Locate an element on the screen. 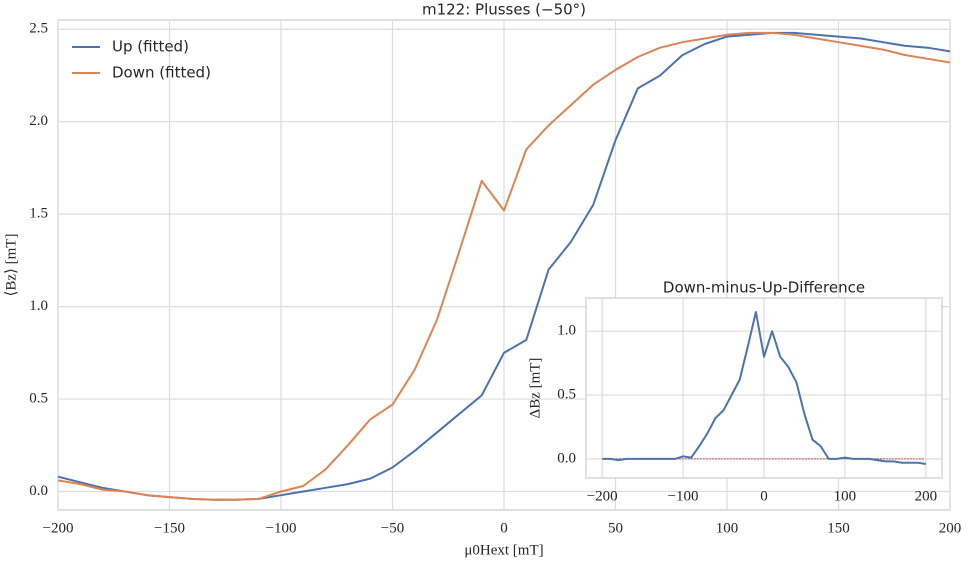  x-tick-label: 150 is located at coordinates (838, 528).